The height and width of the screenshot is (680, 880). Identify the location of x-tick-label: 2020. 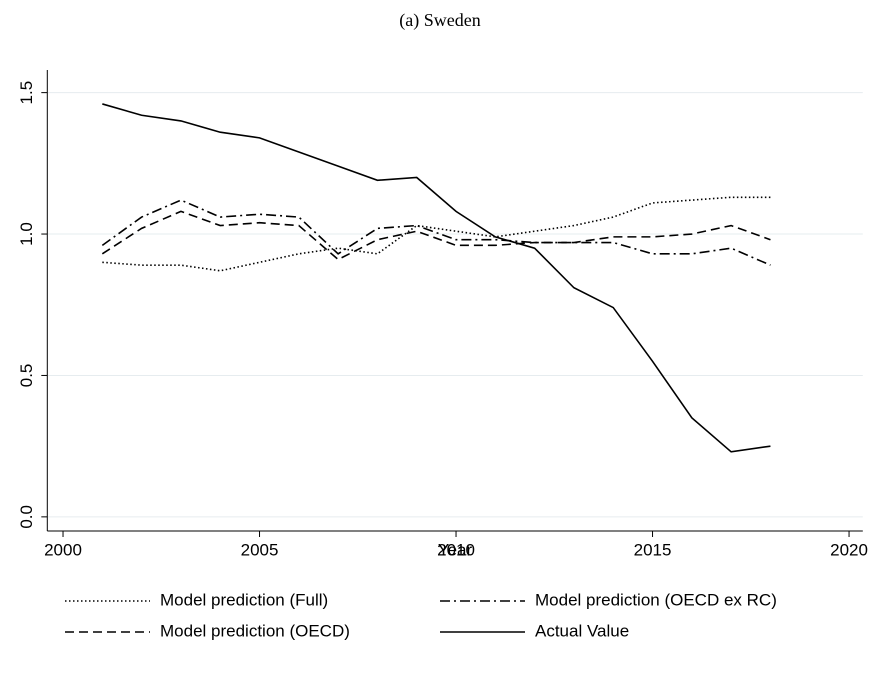
(849, 549).